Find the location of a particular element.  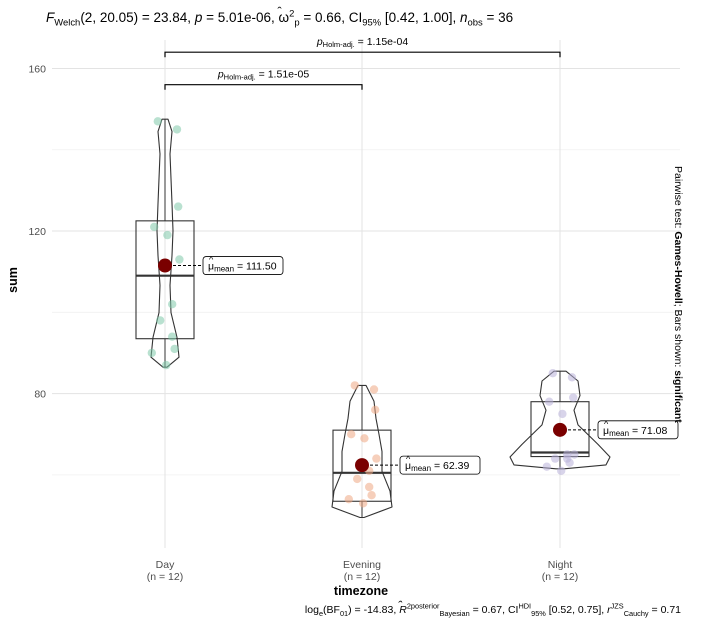

y-tick-label: 120 is located at coordinates (37, 232).